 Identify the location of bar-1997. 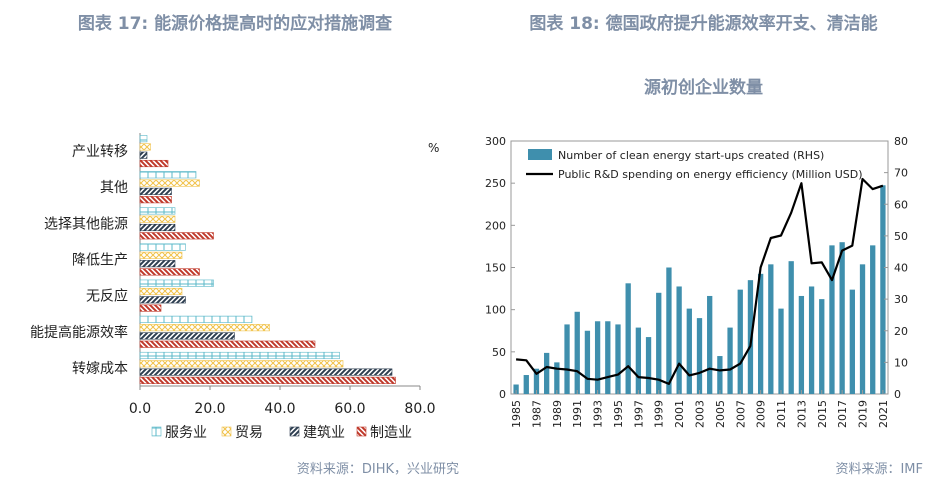
(638, 360).